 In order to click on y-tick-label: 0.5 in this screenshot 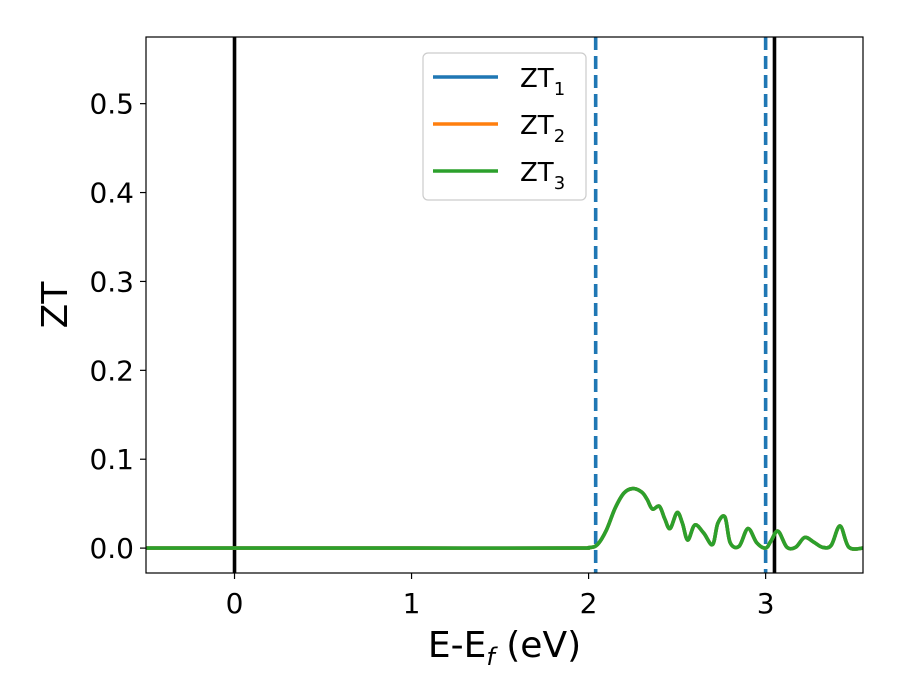, I will do `click(111, 104)`.